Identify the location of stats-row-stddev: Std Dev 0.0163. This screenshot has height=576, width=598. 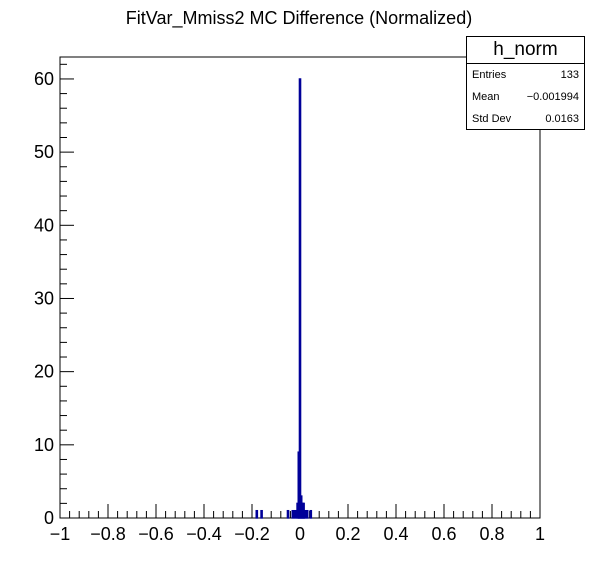
(525, 119).